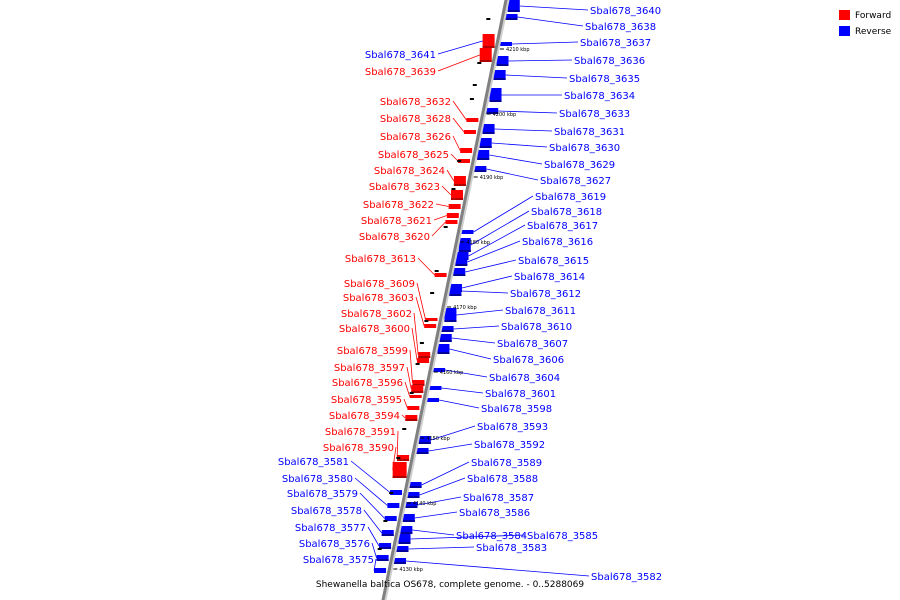 The height and width of the screenshot is (600, 900). Describe the element at coordinates (553, 261) in the screenshot. I see `reverse-gene-label: Sbal678_3615` at that location.